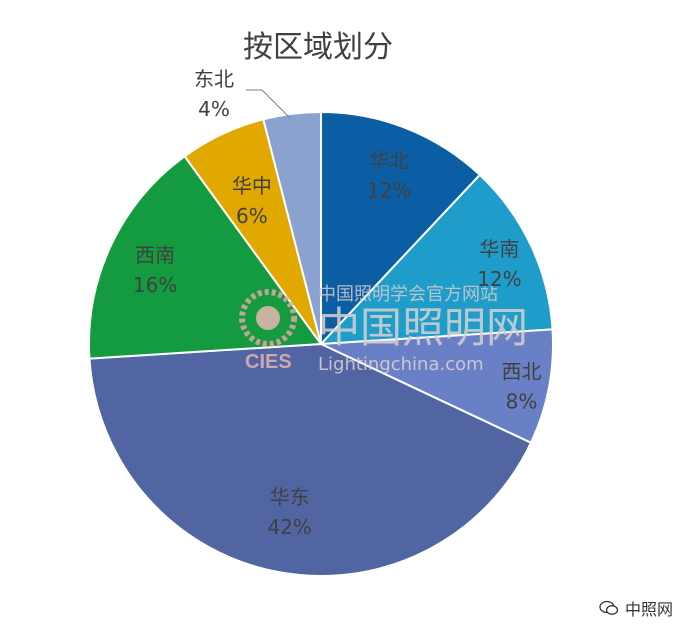 The width and height of the screenshot is (689, 636). What do you see at coordinates (290, 497) in the screenshot?
I see `slice-category-label: 华东` at bounding box center [290, 497].